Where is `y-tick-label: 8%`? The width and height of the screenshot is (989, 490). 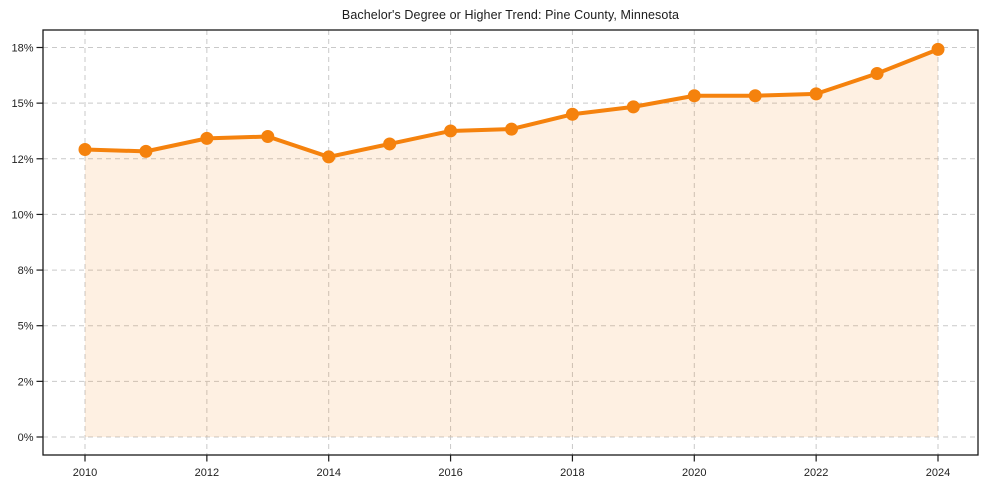 y-tick-label: 8% is located at coordinates (26, 271).